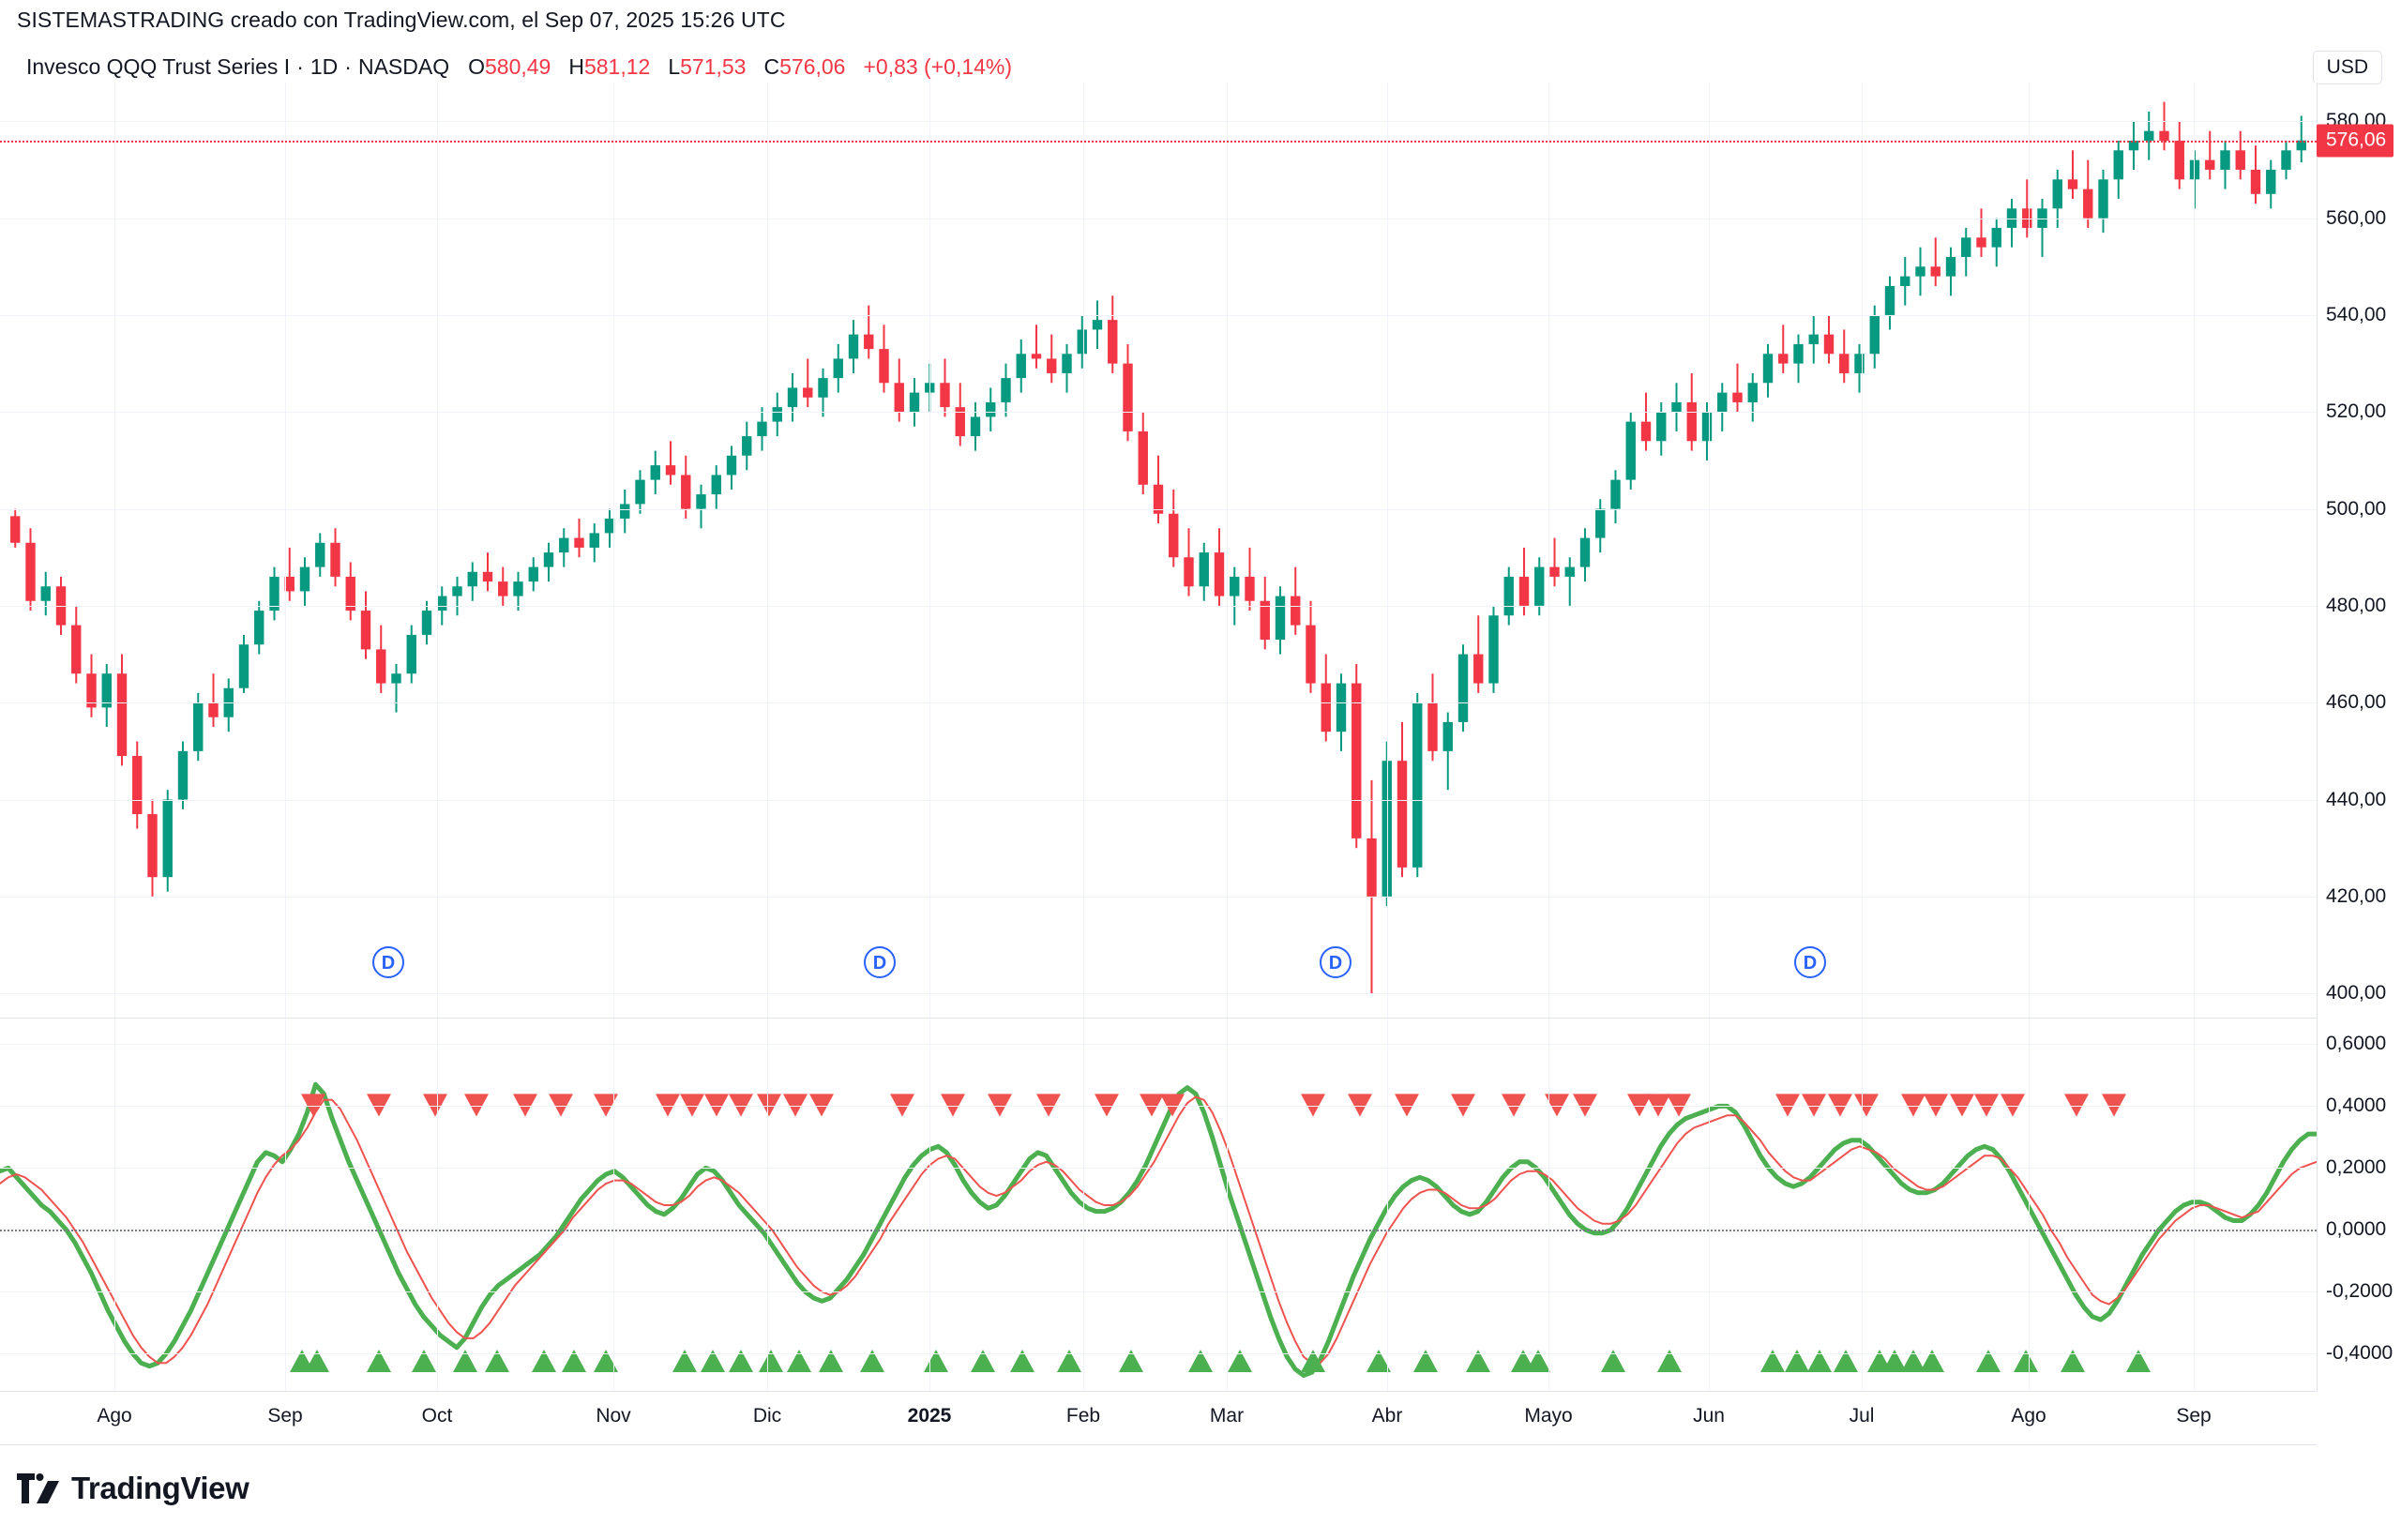 This screenshot has width=2401, height=1540. Describe the element at coordinates (2356, 1106) in the screenshot. I see `indicator-axis-label: 0,4000` at that location.